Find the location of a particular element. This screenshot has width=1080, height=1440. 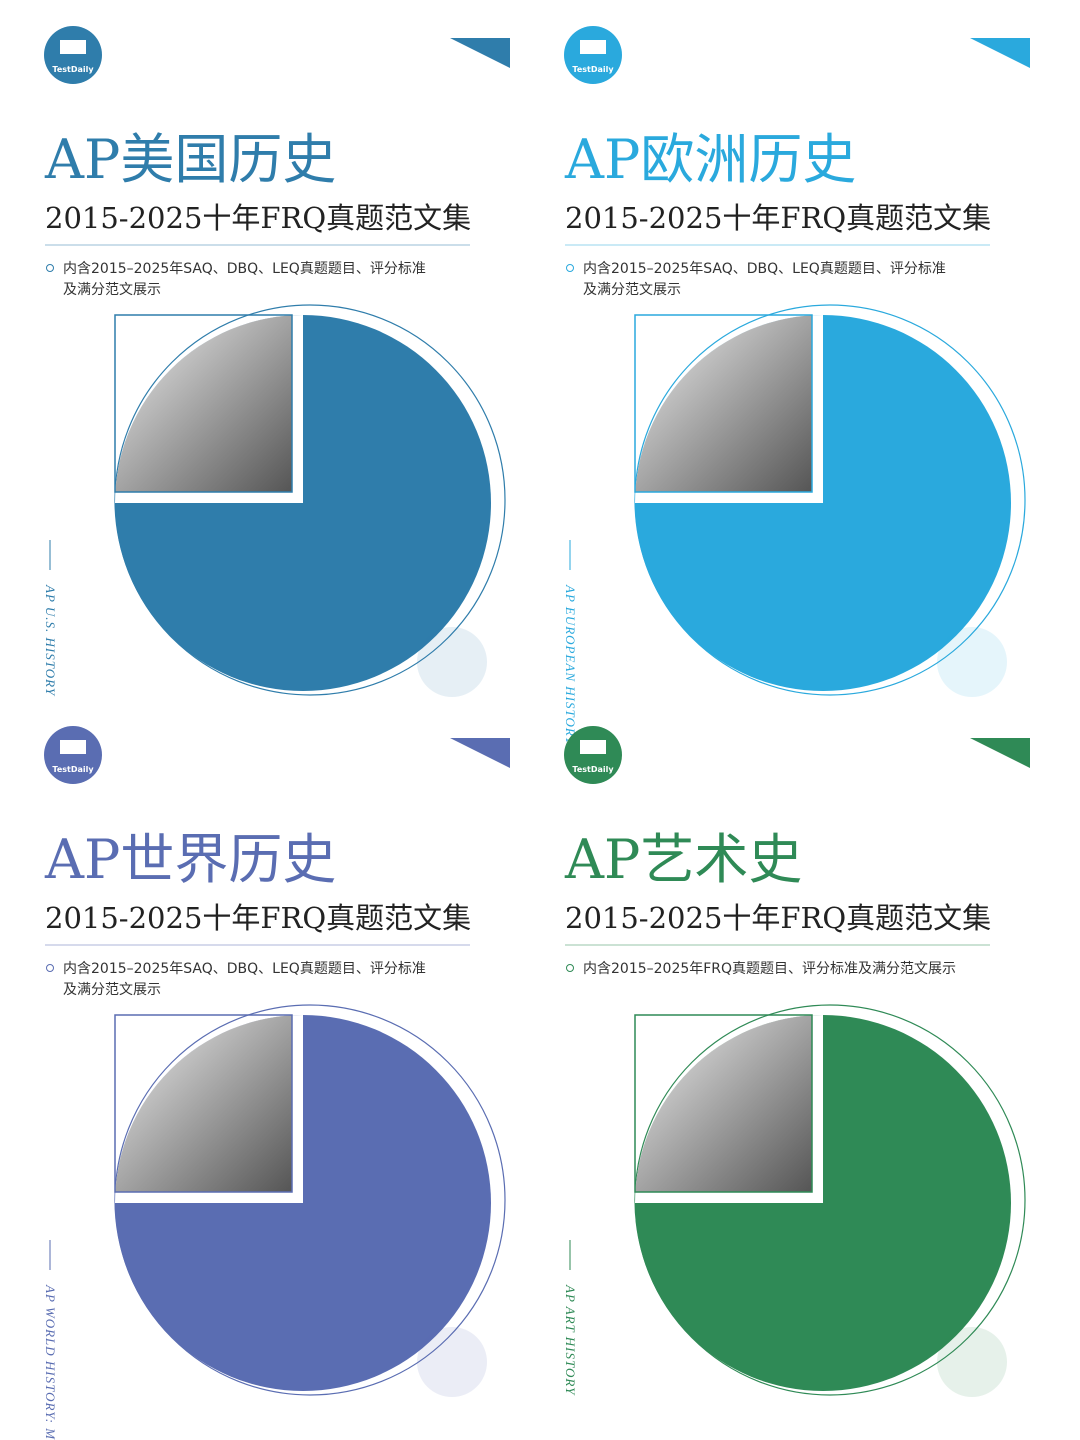

bullet-text: 内含2015–2025年FRQ真题题目、评分标准及满分范文展示 is located at coordinates (769, 968).